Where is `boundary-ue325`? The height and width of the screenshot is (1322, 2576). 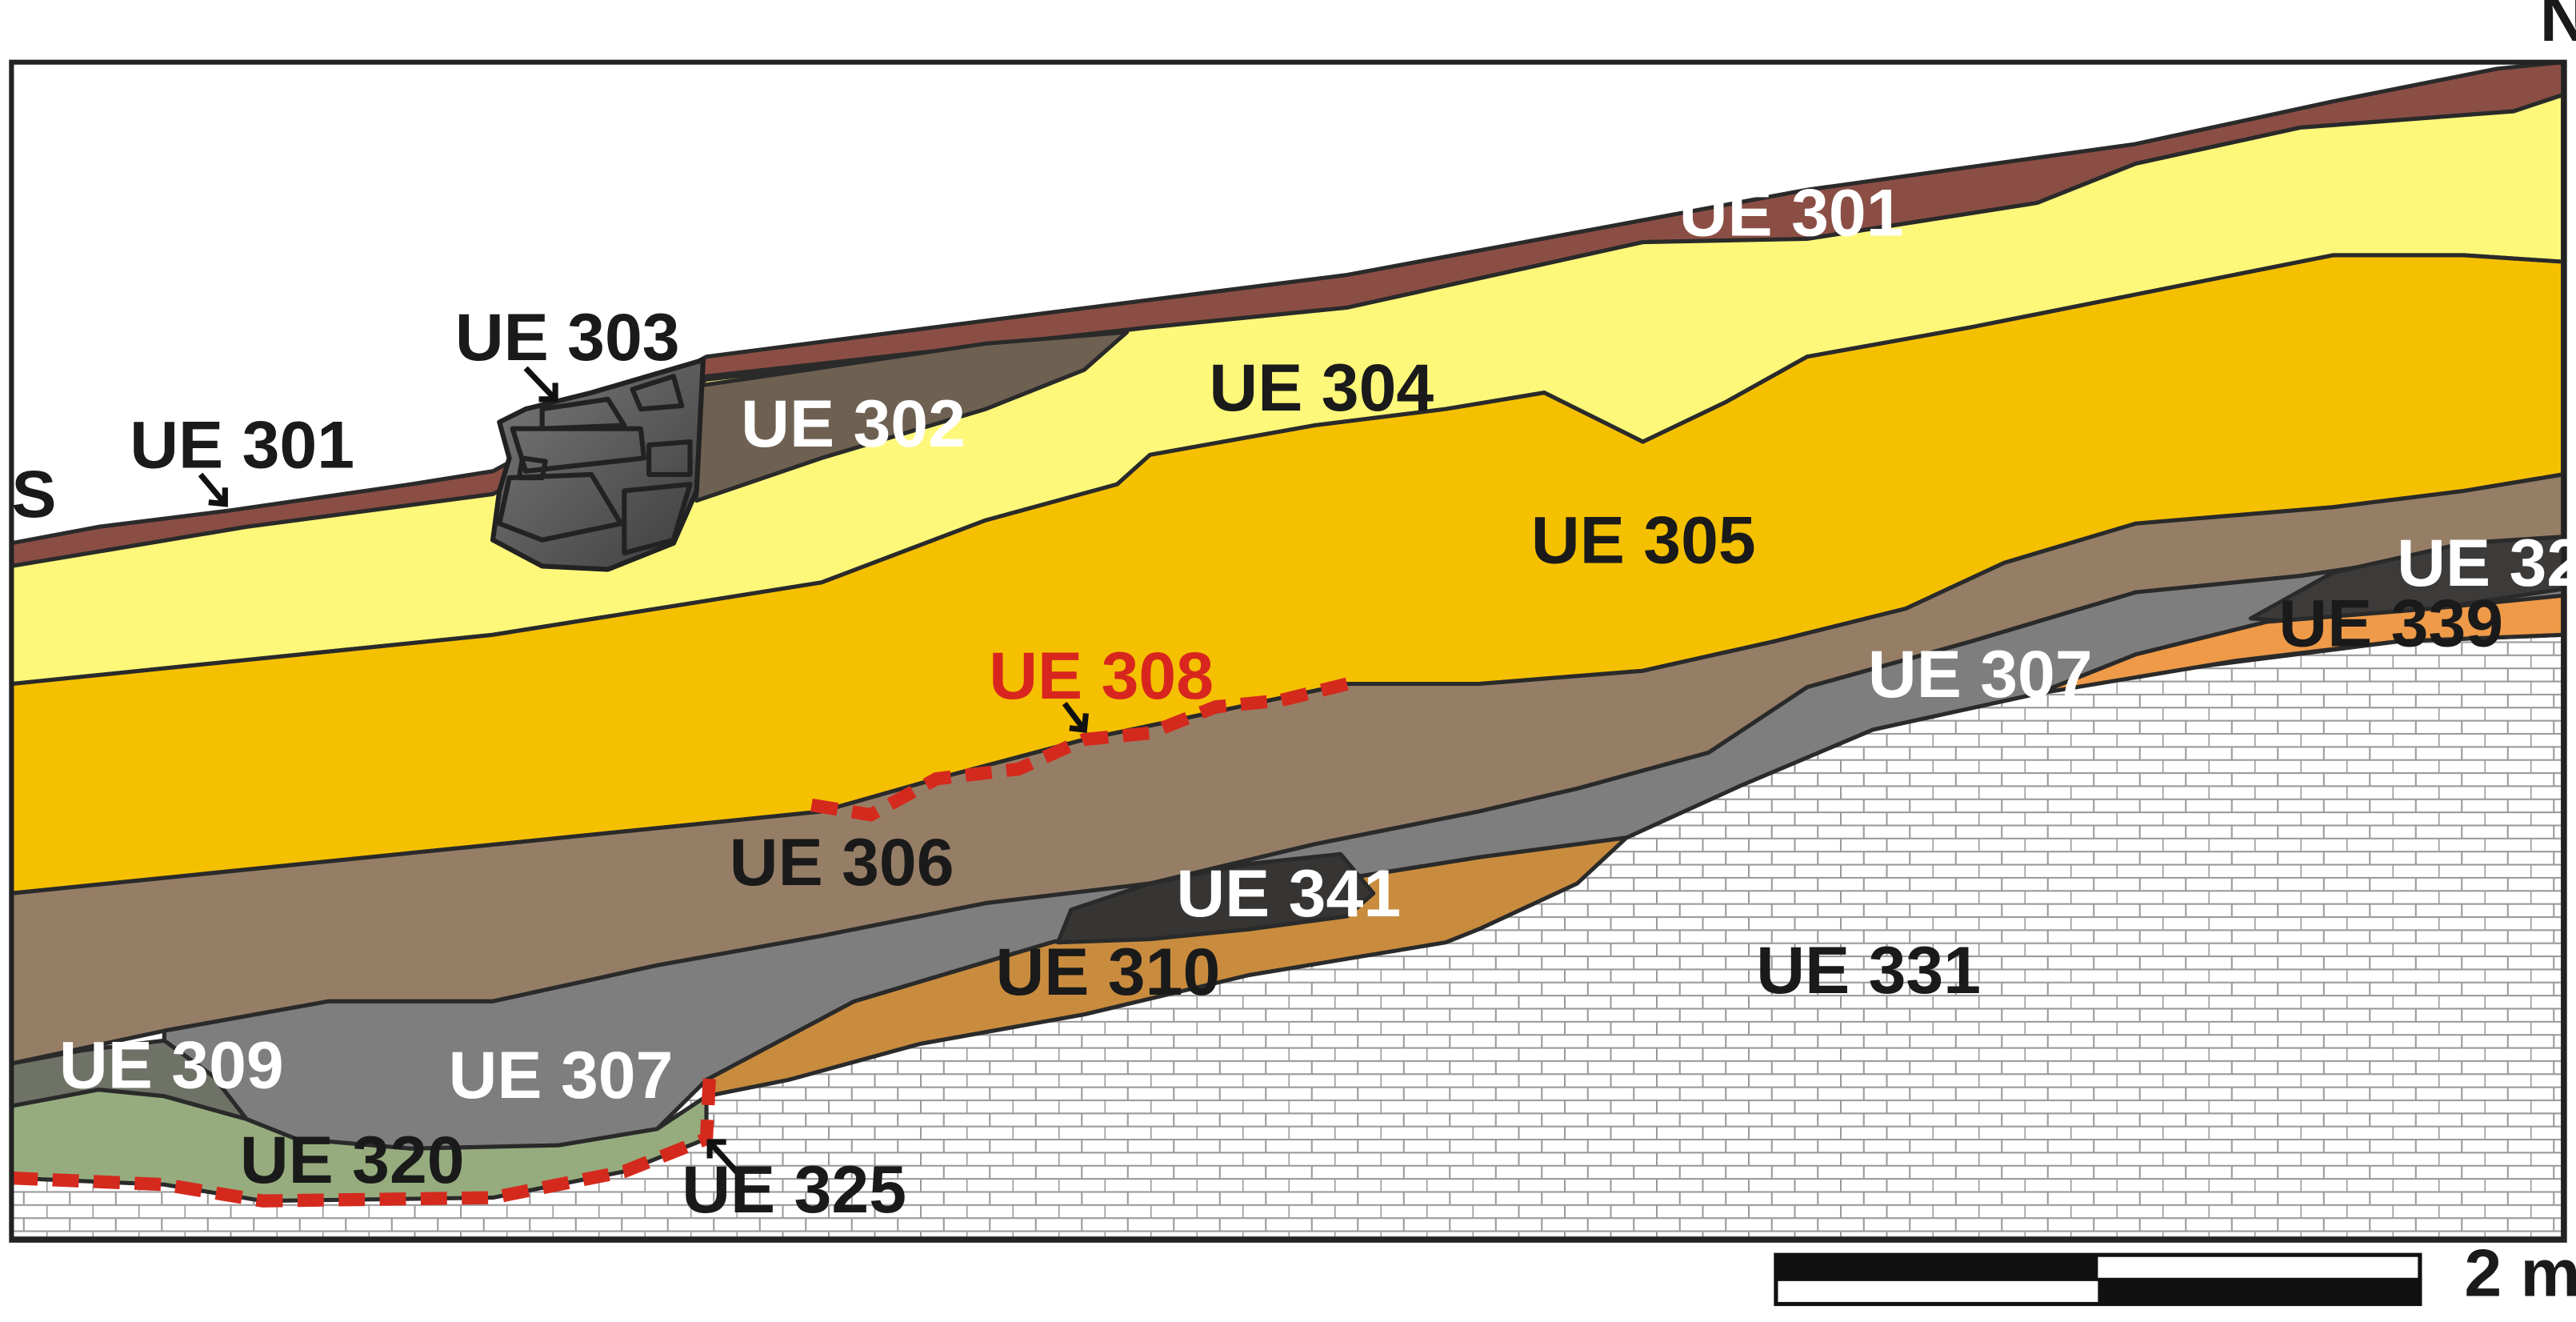
boundary-ue325 is located at coordinates (364, 1140).